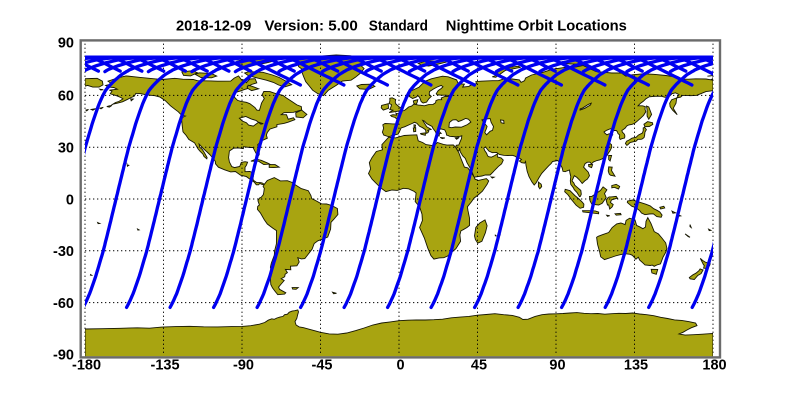  Describe the element at coordinates (322, 365) in the screenshot. I see `svg-text: -45` at that location.